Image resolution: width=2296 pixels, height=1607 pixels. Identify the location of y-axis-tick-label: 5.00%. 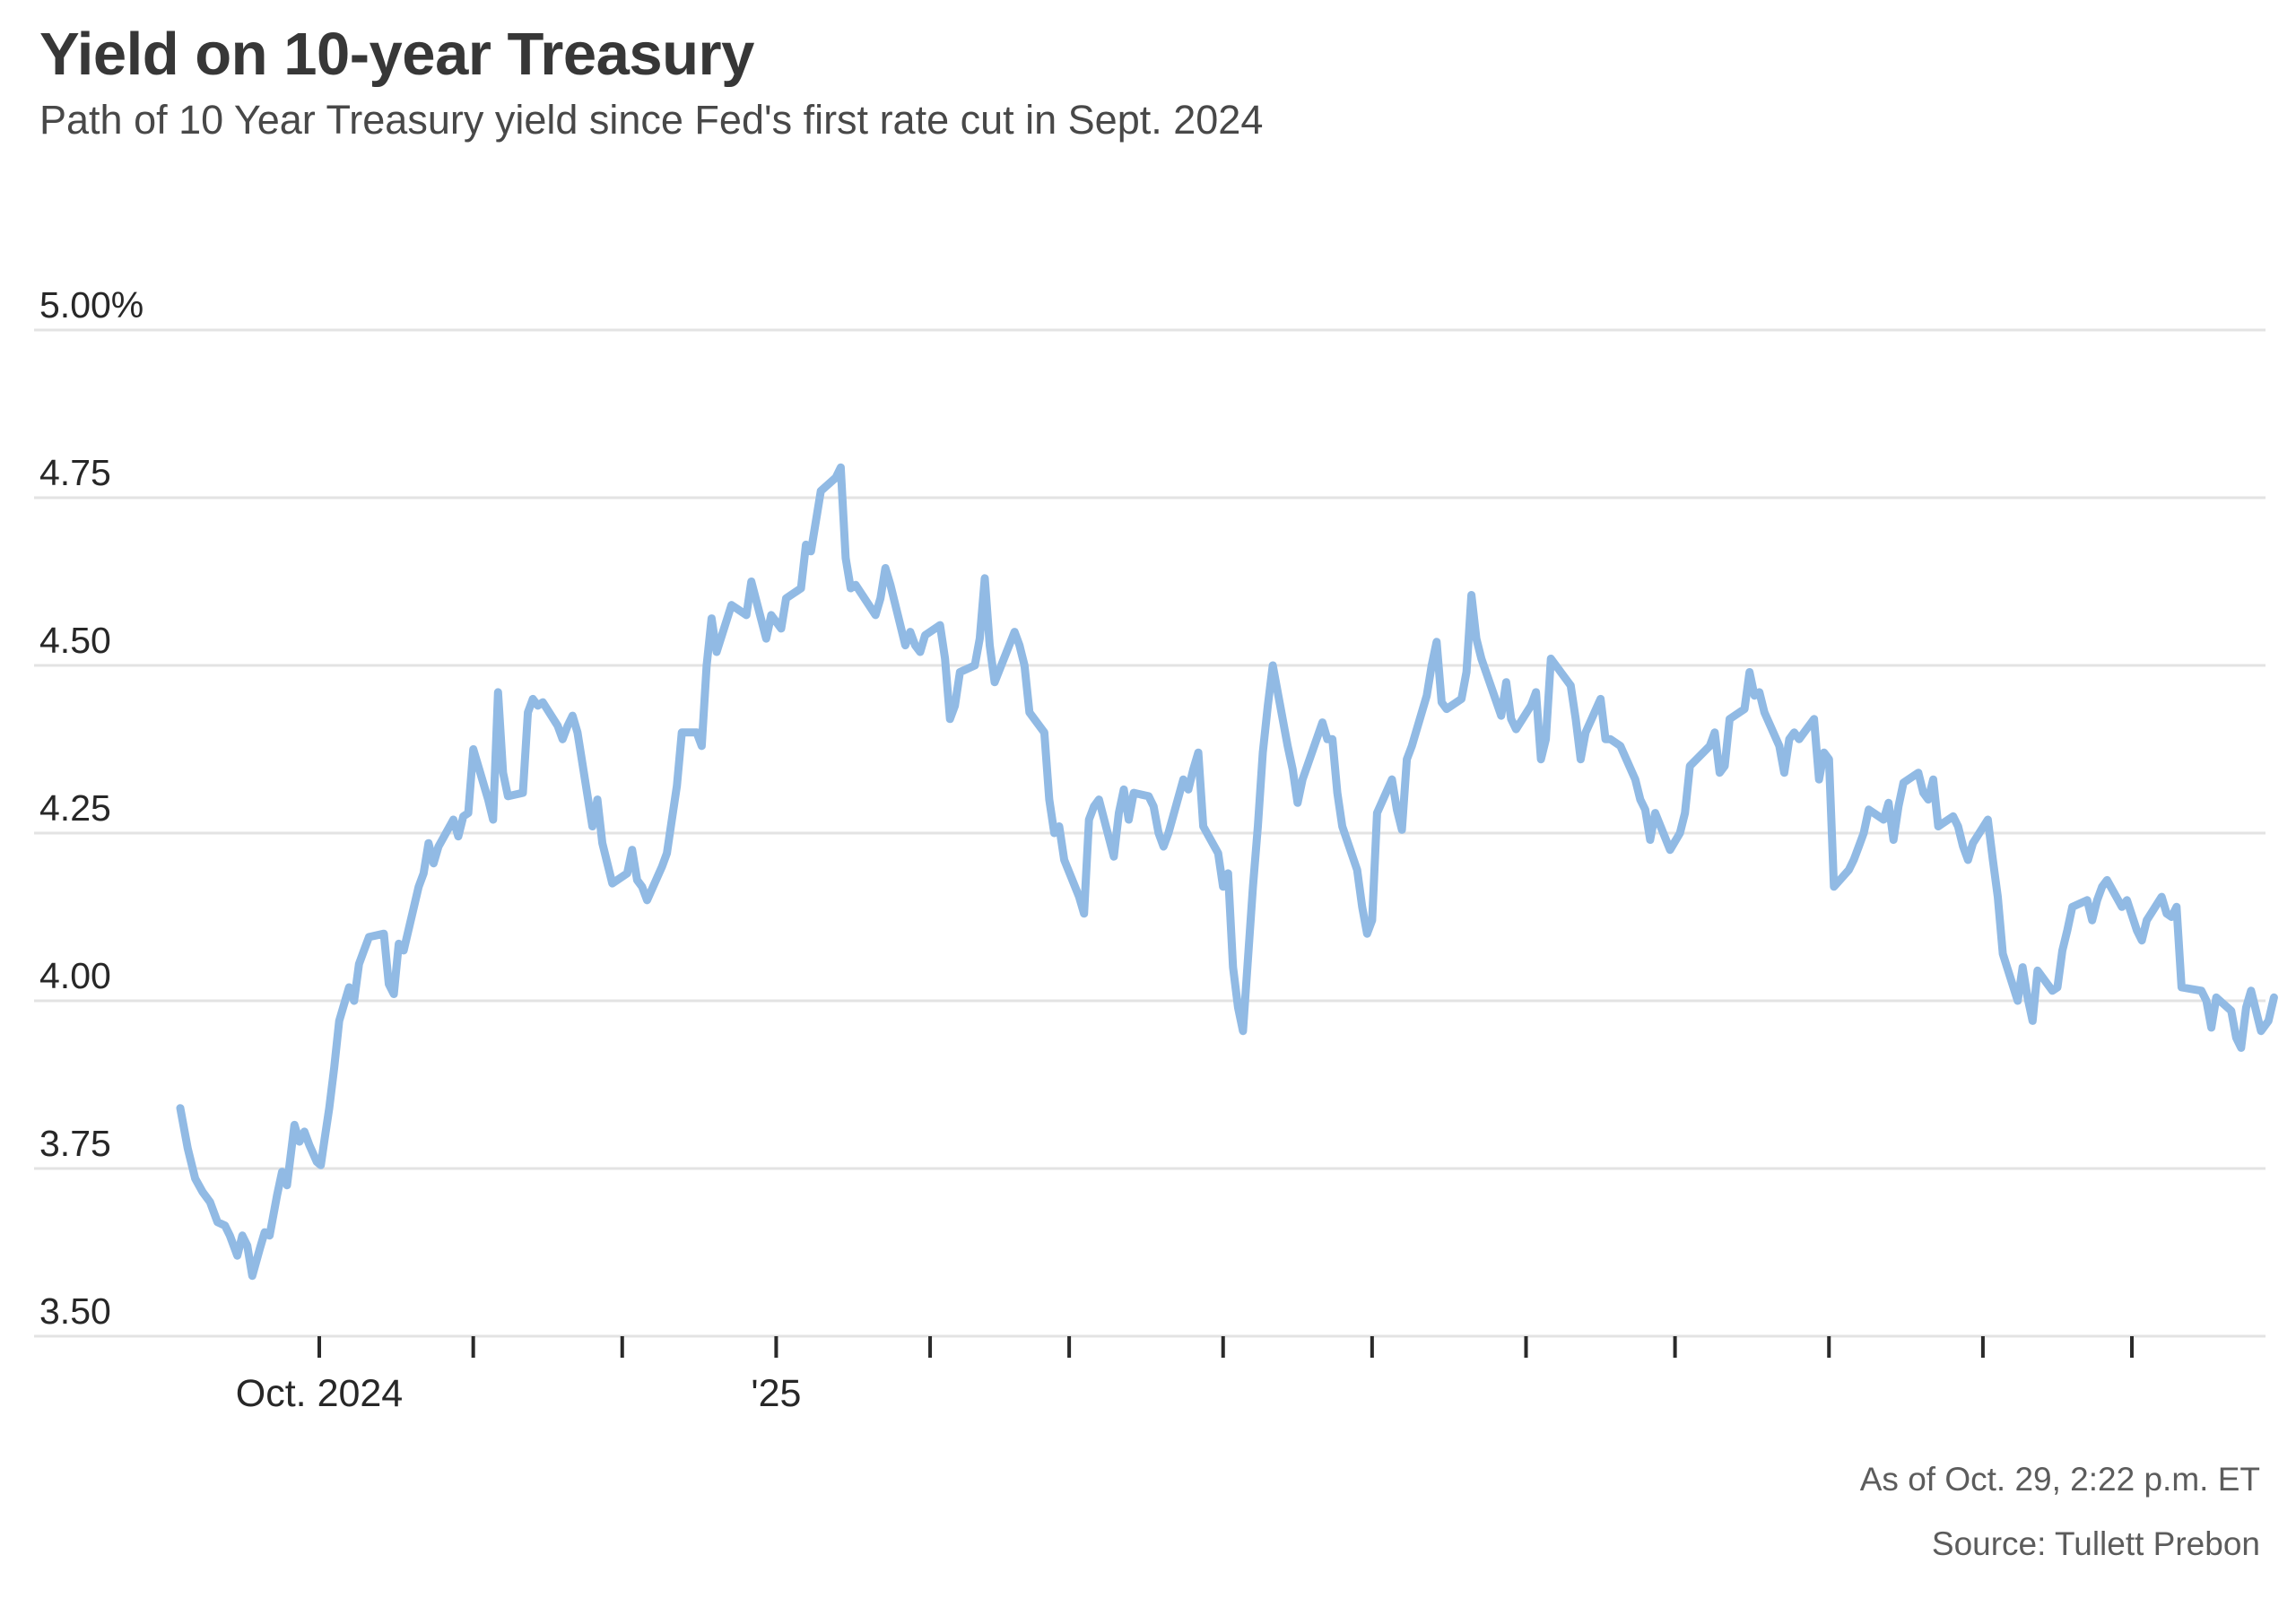
(91, 305).